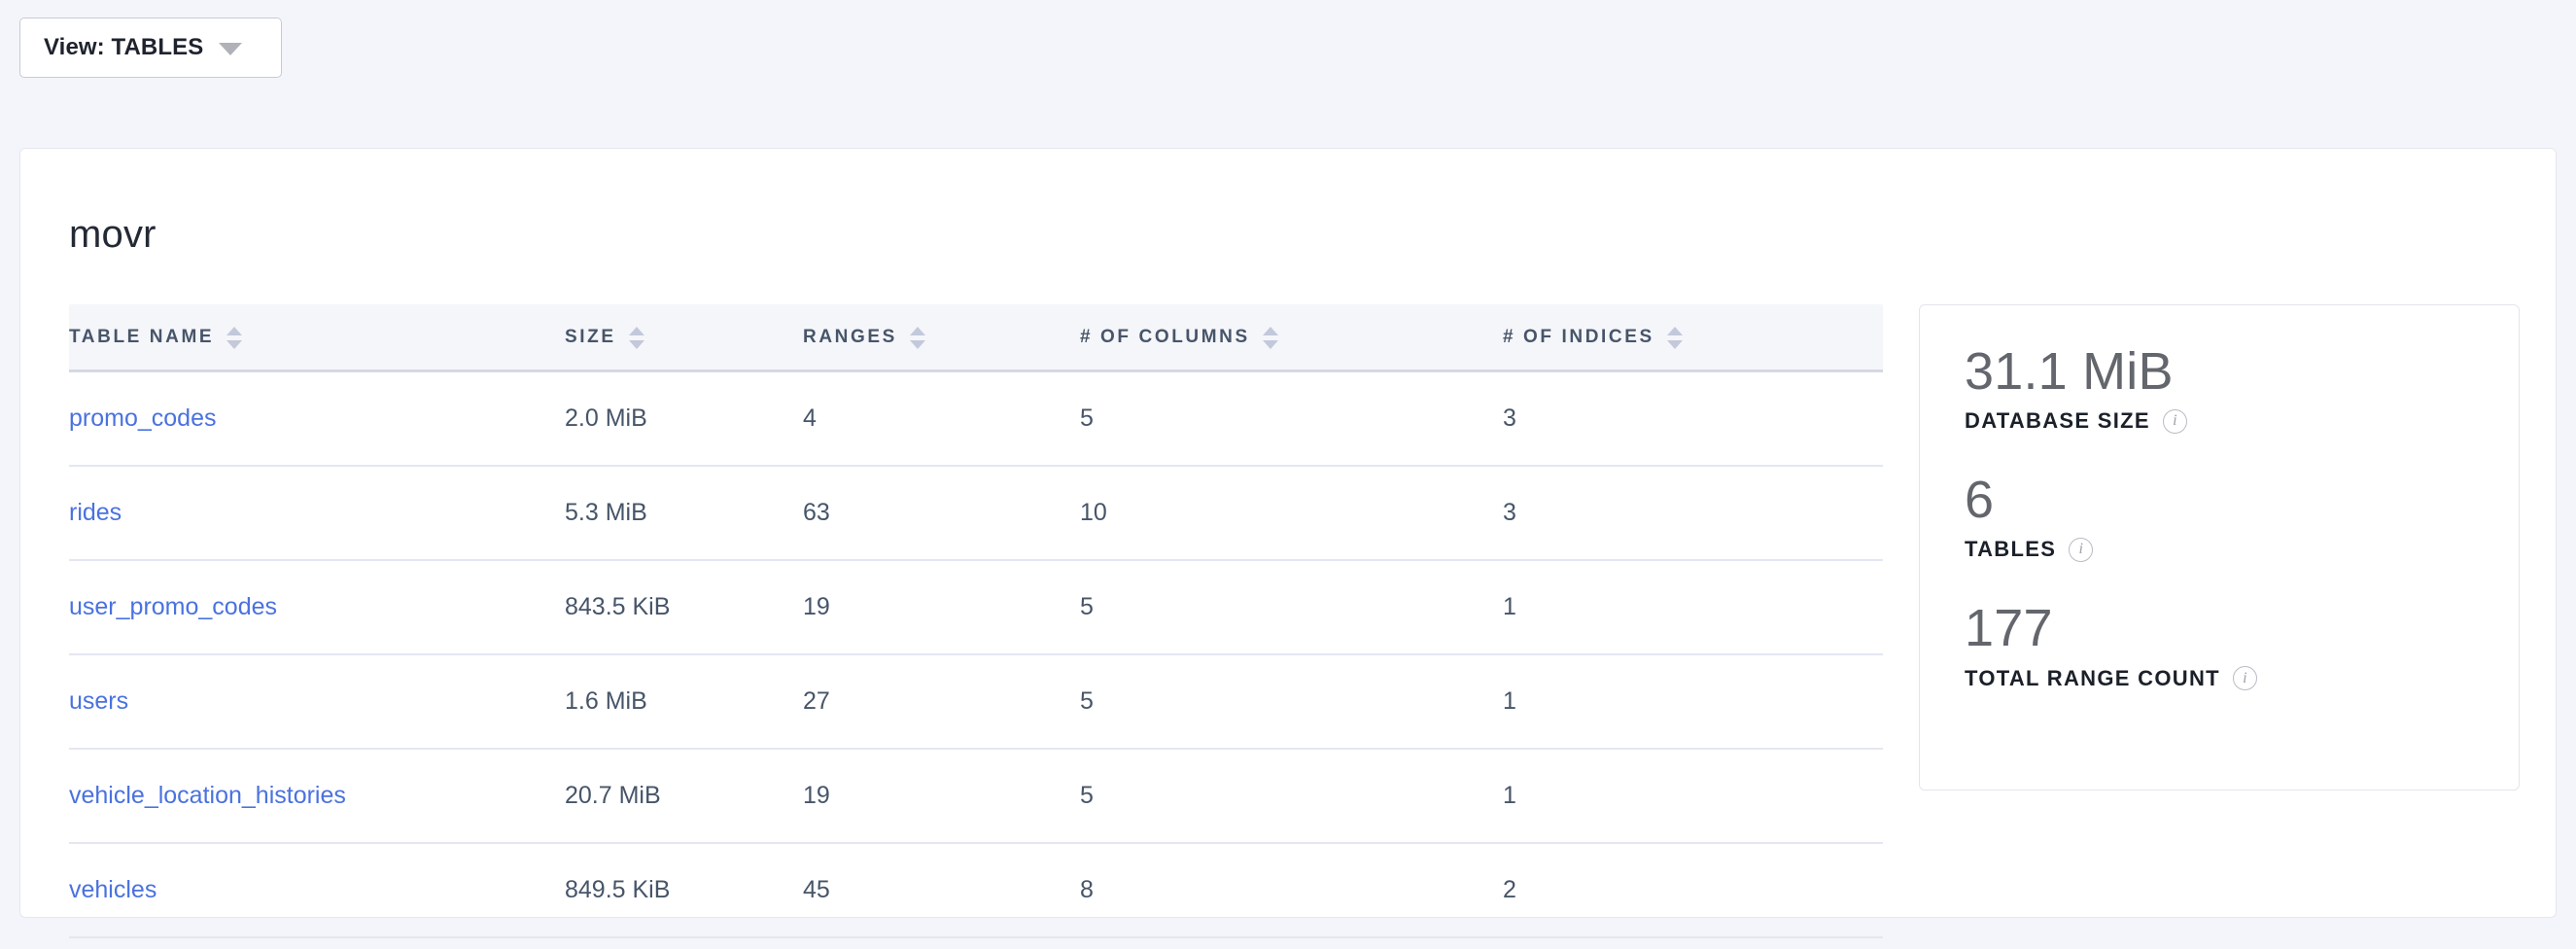 The height and width of the screenshot is (949, 2576). I want to click on table-header-row: Table name Size Ranges, so click(976, 338).